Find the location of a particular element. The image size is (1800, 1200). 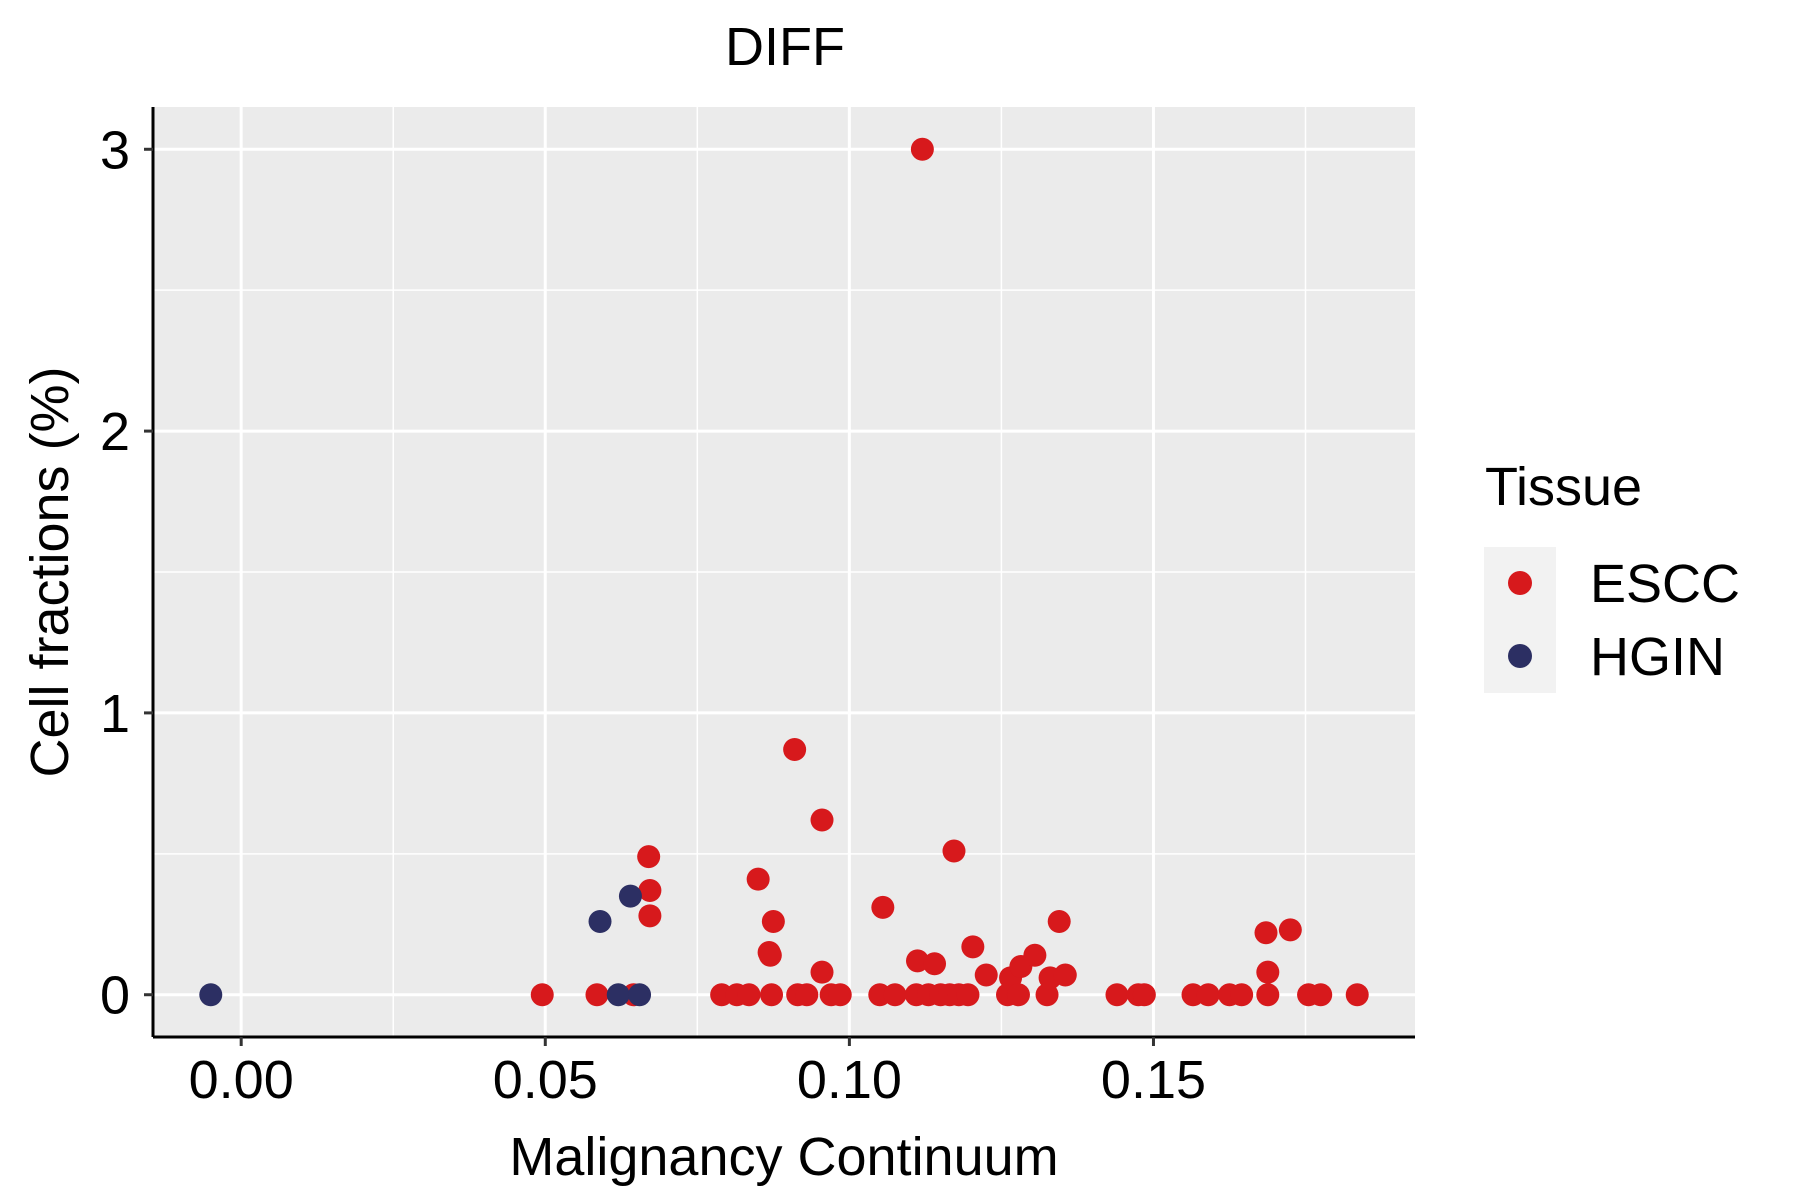

legend-label-hgin: HGIN is located at coordinates (1657, 657).